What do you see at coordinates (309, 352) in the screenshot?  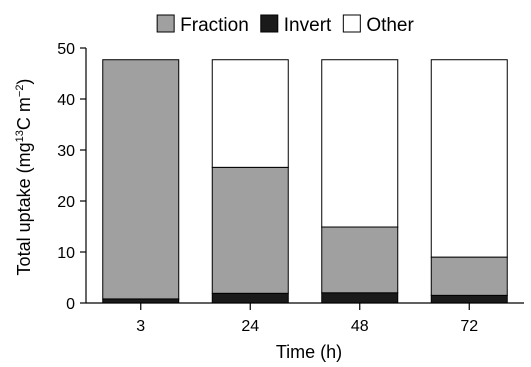 I see `x-axis-title: Time (h)` at bounding box center [309, 352].